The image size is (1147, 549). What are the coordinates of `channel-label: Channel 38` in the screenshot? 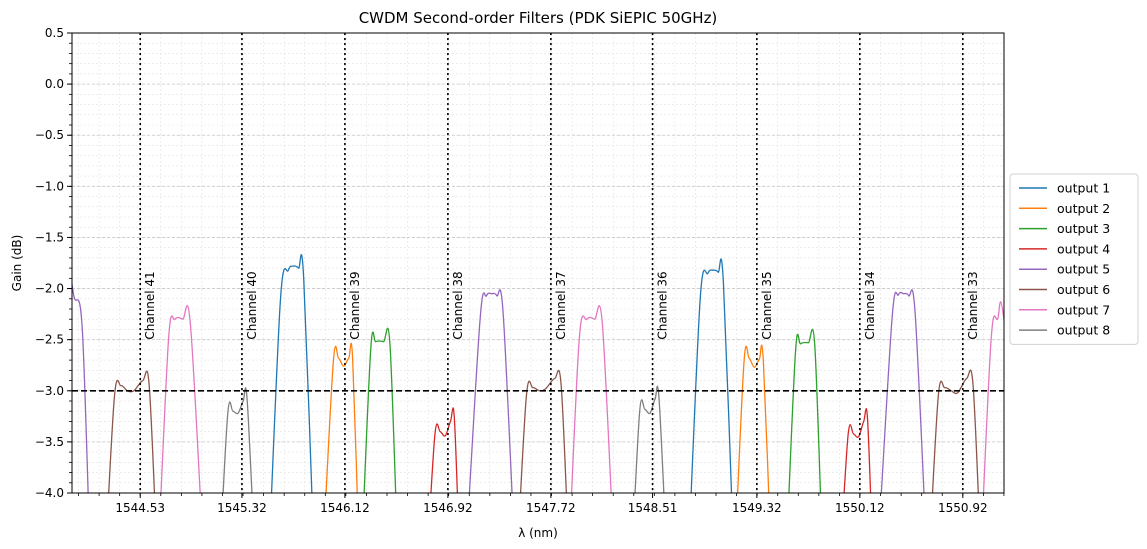 It's located at (458, 305).